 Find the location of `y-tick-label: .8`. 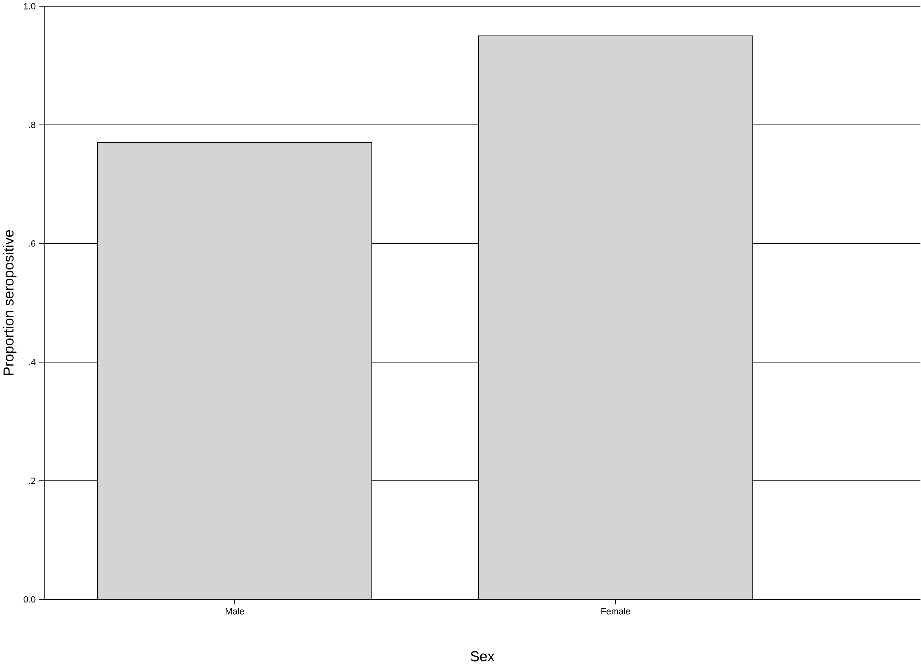

y-tick-label: .8 is located at coordinates (32, 125).